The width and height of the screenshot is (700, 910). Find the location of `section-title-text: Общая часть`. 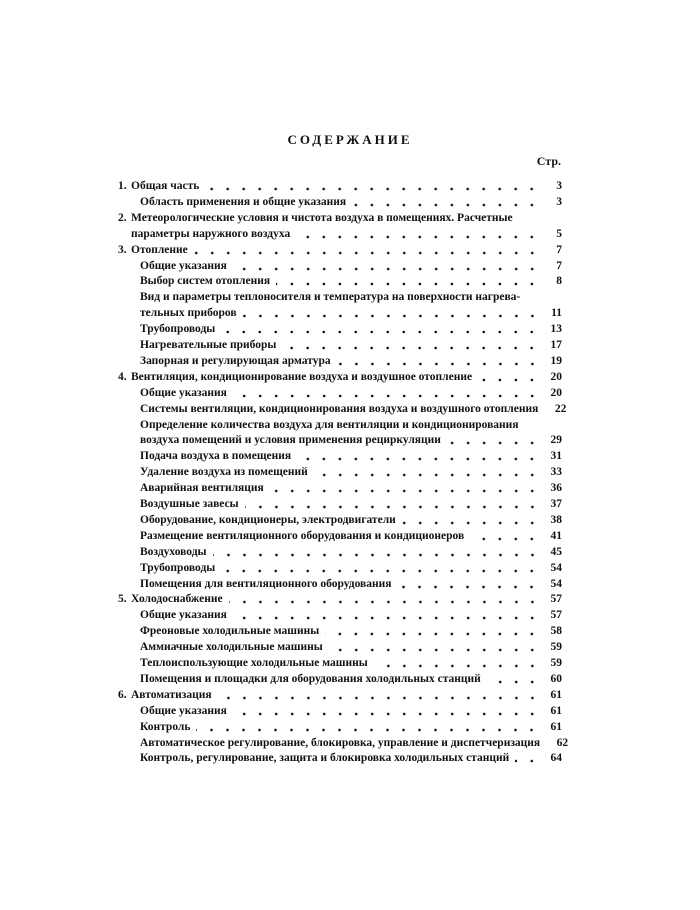

section-title-text: Общая часть is located at coordinates (165, 186).